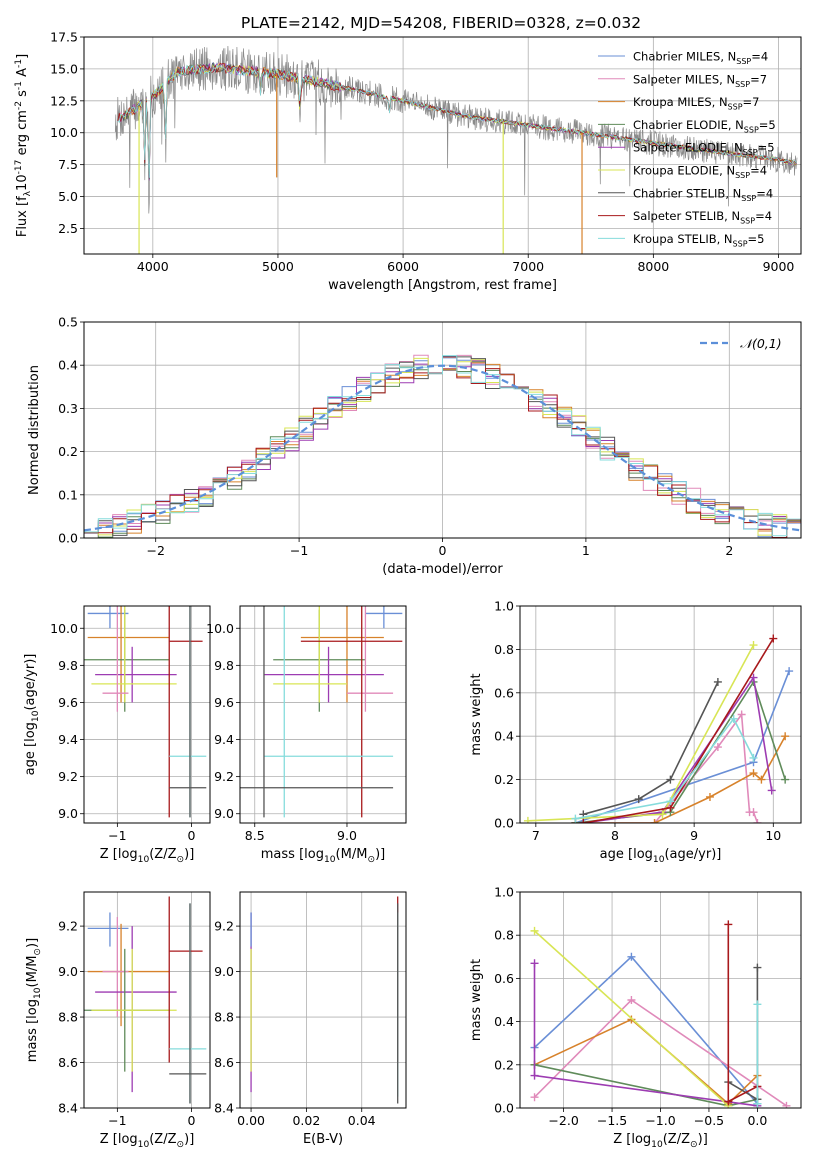 The image size is (819, 1170). What do you see at coordinates (23, 145) in the screenshot?
I see `y-axis-label: Flux [fλ10-17 erg cm-2 s-1 A-1]` at bounding box center [23, 145].